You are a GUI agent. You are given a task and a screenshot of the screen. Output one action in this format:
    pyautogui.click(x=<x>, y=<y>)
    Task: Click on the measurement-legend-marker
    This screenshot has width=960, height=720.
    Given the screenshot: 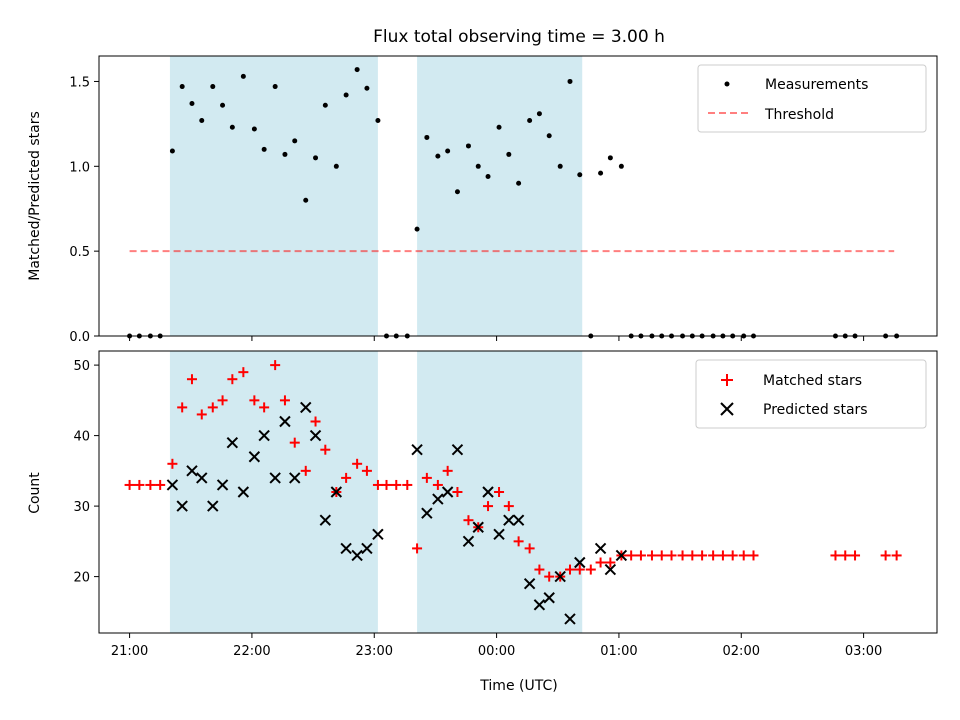 What is the action you would take?
    pyautogui.click(x=727, y=84)
    